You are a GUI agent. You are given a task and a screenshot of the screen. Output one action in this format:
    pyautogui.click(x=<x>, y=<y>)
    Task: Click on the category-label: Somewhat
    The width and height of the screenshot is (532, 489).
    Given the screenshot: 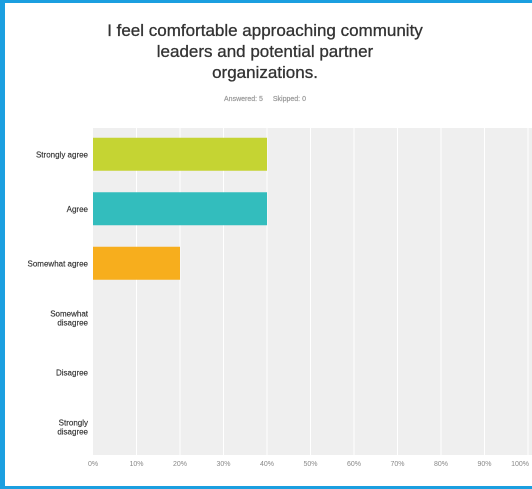 What is the action you would take?
    pyautogui.click(x=69, y=313)
    